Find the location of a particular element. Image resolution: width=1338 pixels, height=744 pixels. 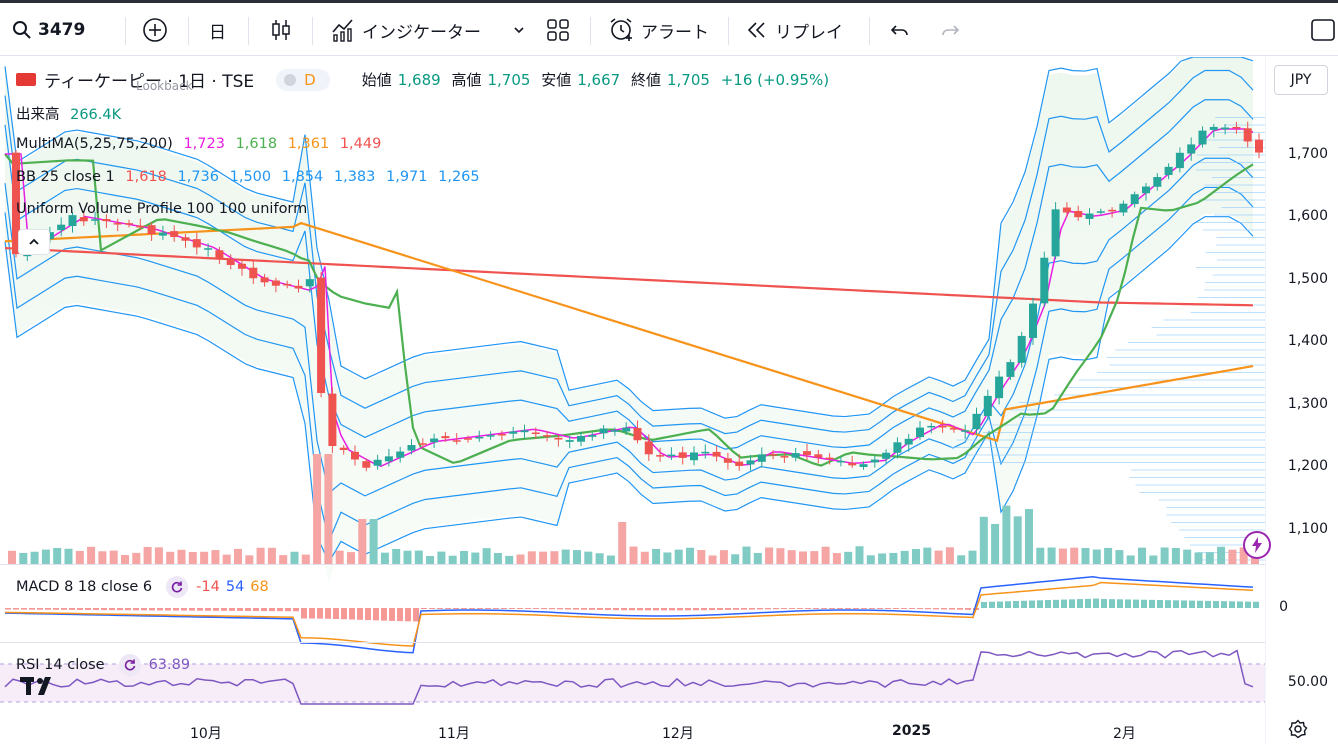

grid-icon is located at coordinates (558, 30).